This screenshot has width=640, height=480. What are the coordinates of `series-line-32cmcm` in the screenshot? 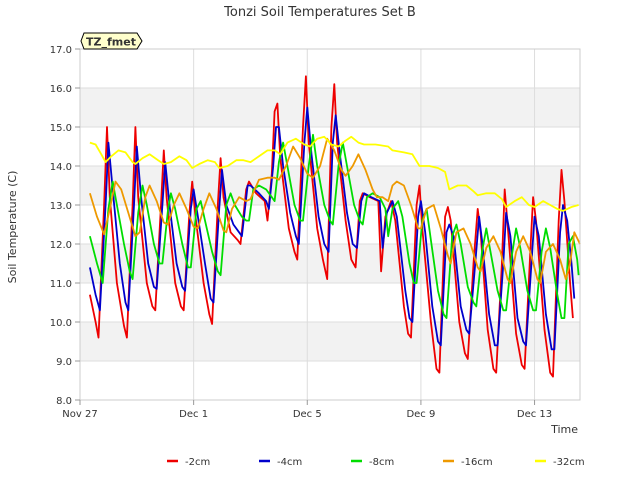 It's located at (334, 173).